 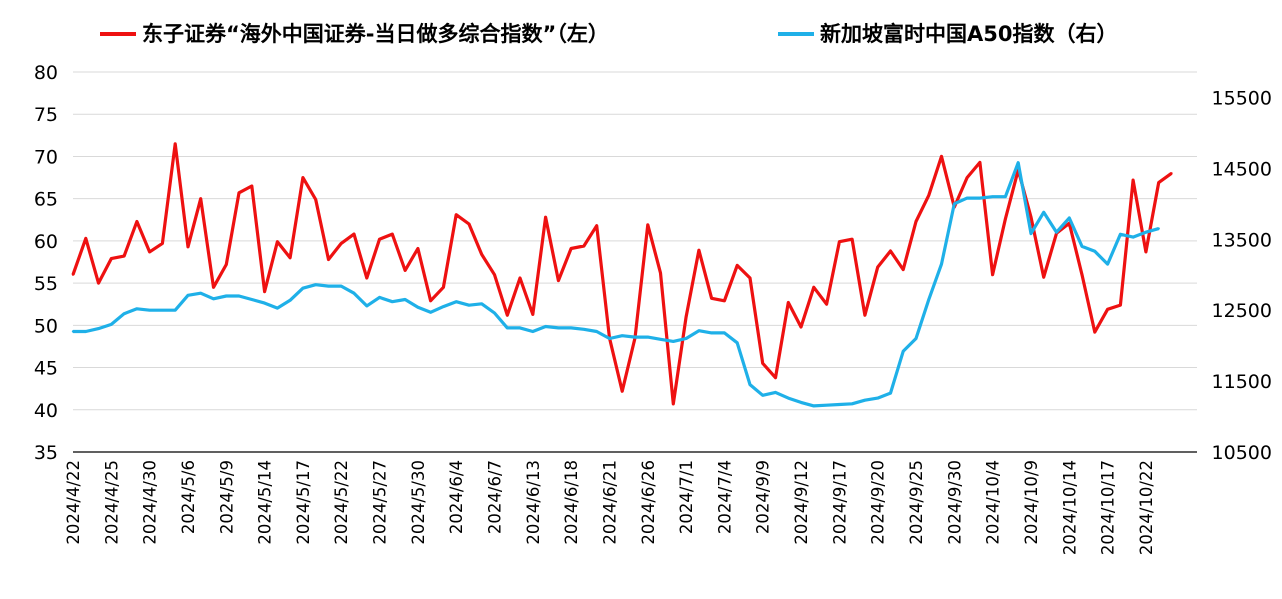 What do you see at coordinates (608, 34) in the screenshot?
I see `legend: 东子证券“海外中国证券-当日做多综合指数”（左） 新加坡富时中国A50指数（右）` at bounding box center [608, 34].